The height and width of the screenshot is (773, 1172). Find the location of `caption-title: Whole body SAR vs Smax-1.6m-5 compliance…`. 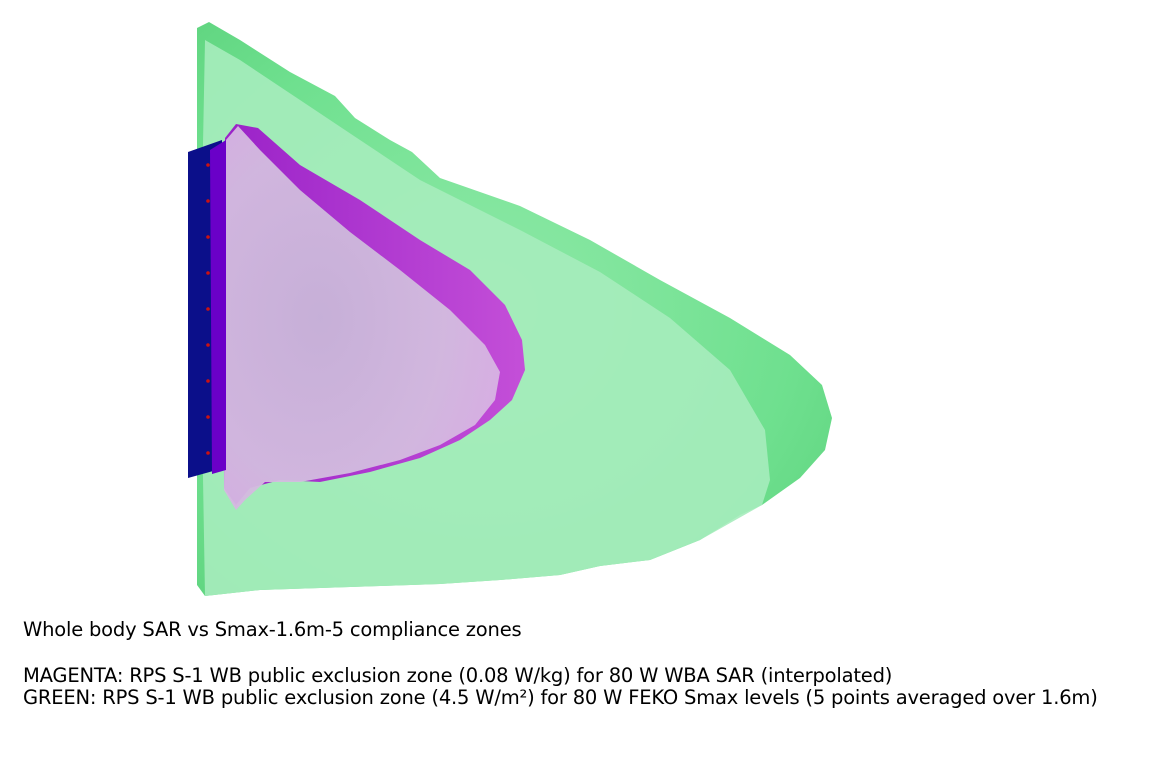

caption-title: Whole body SAR vs Smax-1.6m-5 compliance… is located at coordinates (272, 629).